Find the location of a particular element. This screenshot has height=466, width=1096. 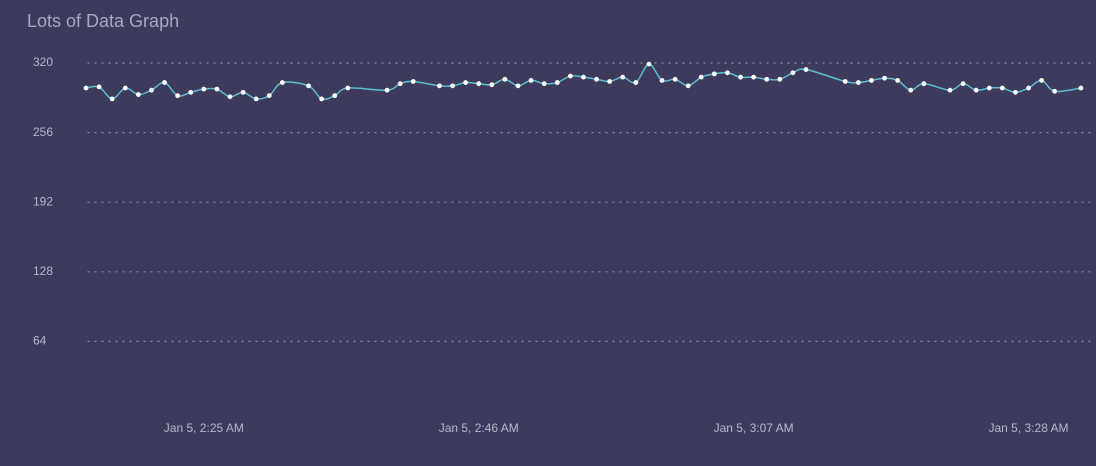

x-tick-label: Jan 5, 3:07 AM is located at coordinates (754, 428).